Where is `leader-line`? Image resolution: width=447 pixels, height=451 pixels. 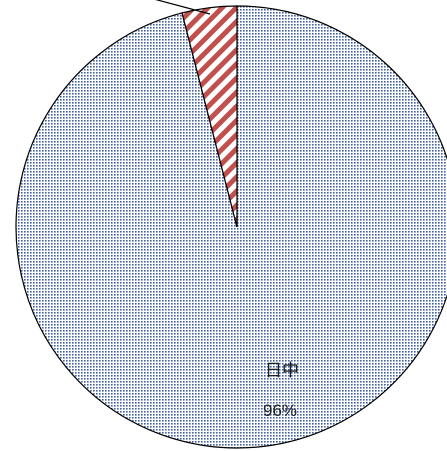 leader-line is located at coordinates (183, 7).